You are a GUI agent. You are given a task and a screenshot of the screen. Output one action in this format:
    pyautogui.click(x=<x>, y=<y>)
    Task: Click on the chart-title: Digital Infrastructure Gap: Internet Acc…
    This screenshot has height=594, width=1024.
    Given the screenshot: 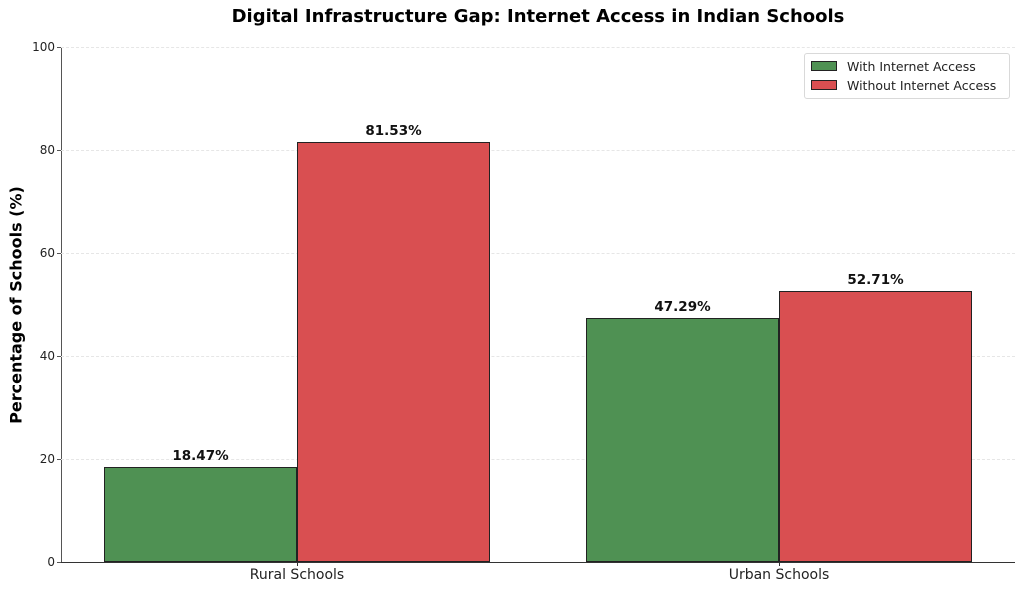 What is the action you would take?
    pyautogui.click(x=538, y=16)
    